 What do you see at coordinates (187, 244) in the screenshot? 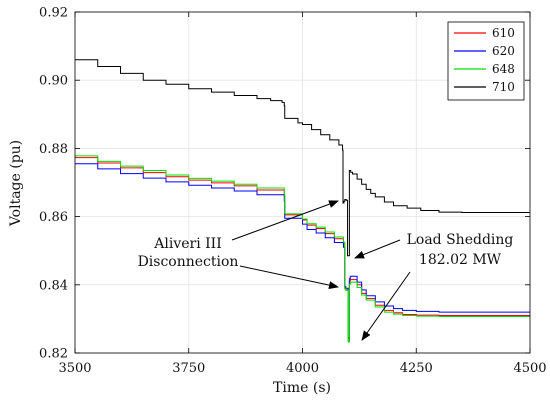
I see `annotation-aliveri-line-1: Aliveri III` at bounding box center [187, 244].